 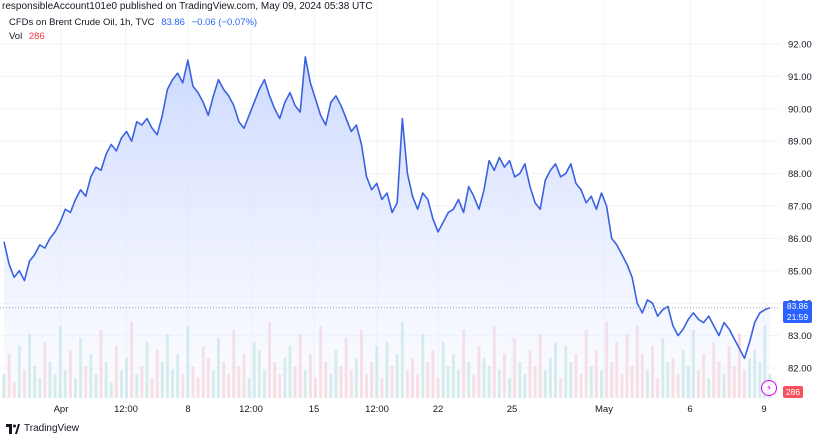 What do you see at coordinates (173, 22) in the screenshot?
I see `last-value: 83.86` at bounding box center [173, 22].